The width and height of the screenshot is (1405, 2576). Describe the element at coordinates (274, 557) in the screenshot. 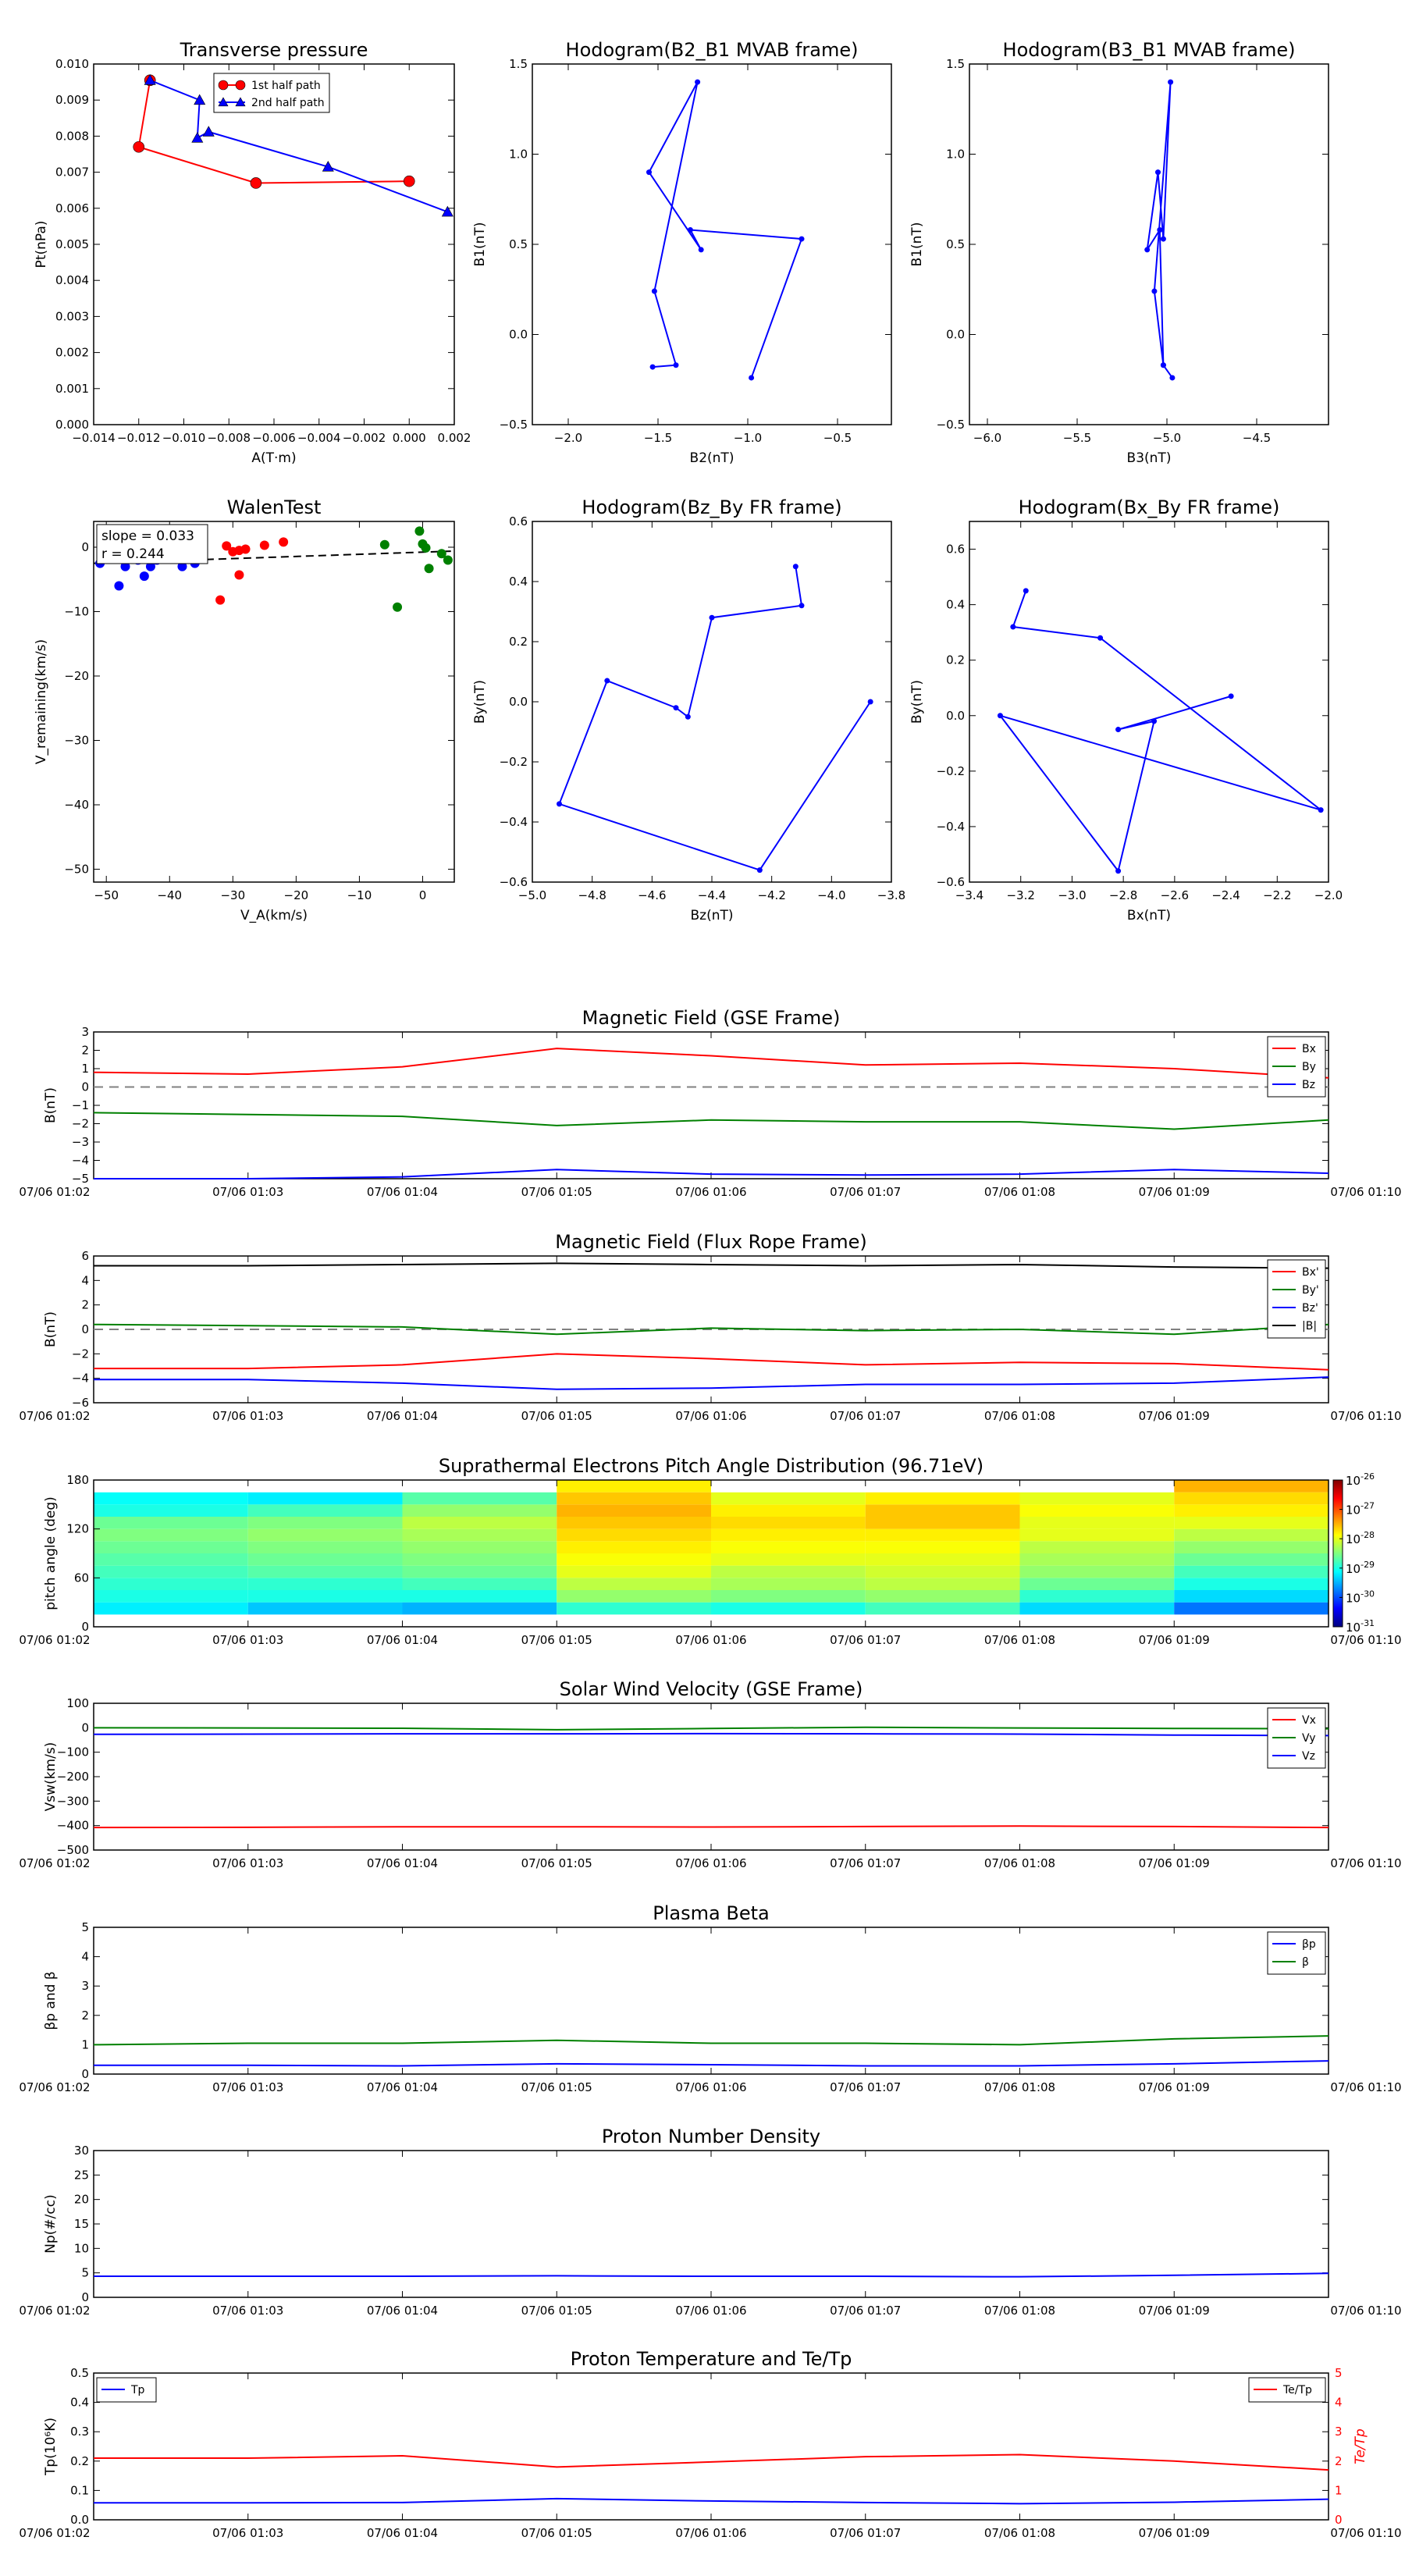

I see `walen-fit-line` at that location.